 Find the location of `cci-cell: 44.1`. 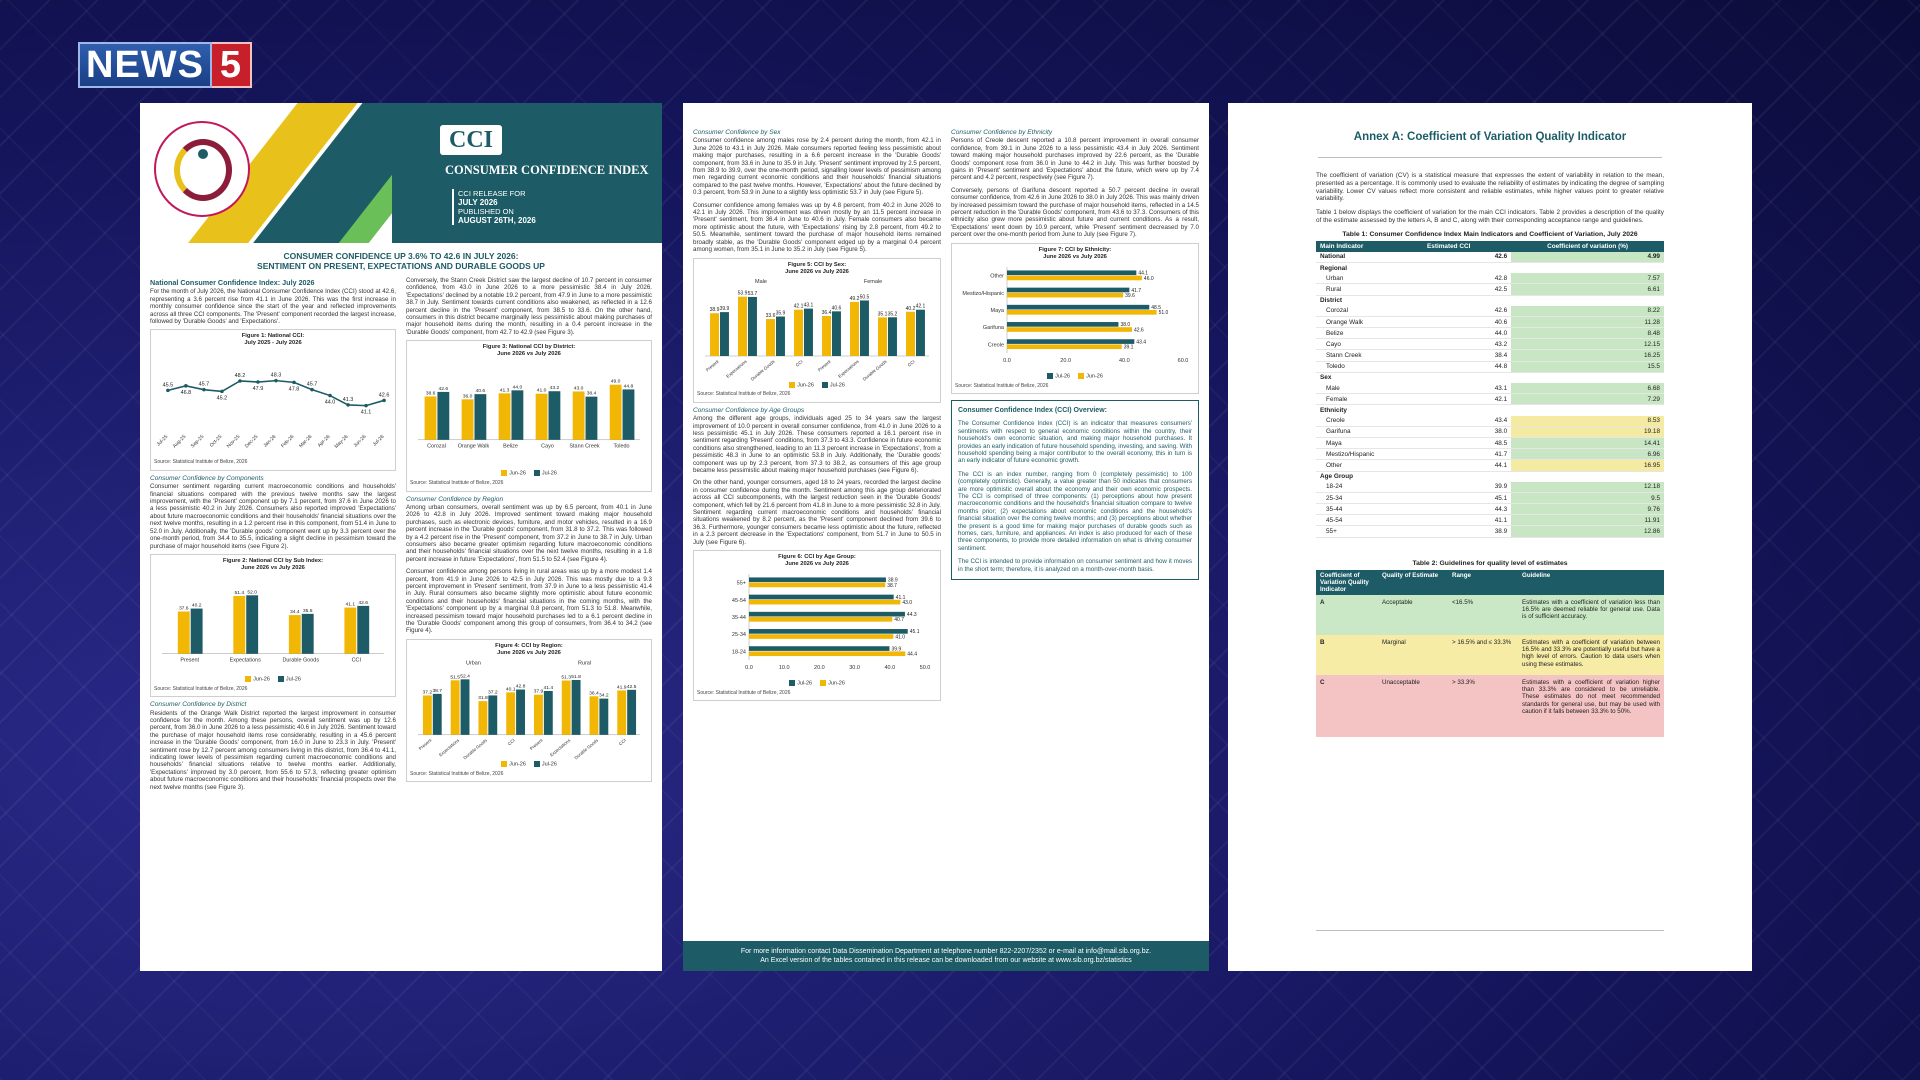

cci-cell: 44.1 is located at coordinates (1467, 465).